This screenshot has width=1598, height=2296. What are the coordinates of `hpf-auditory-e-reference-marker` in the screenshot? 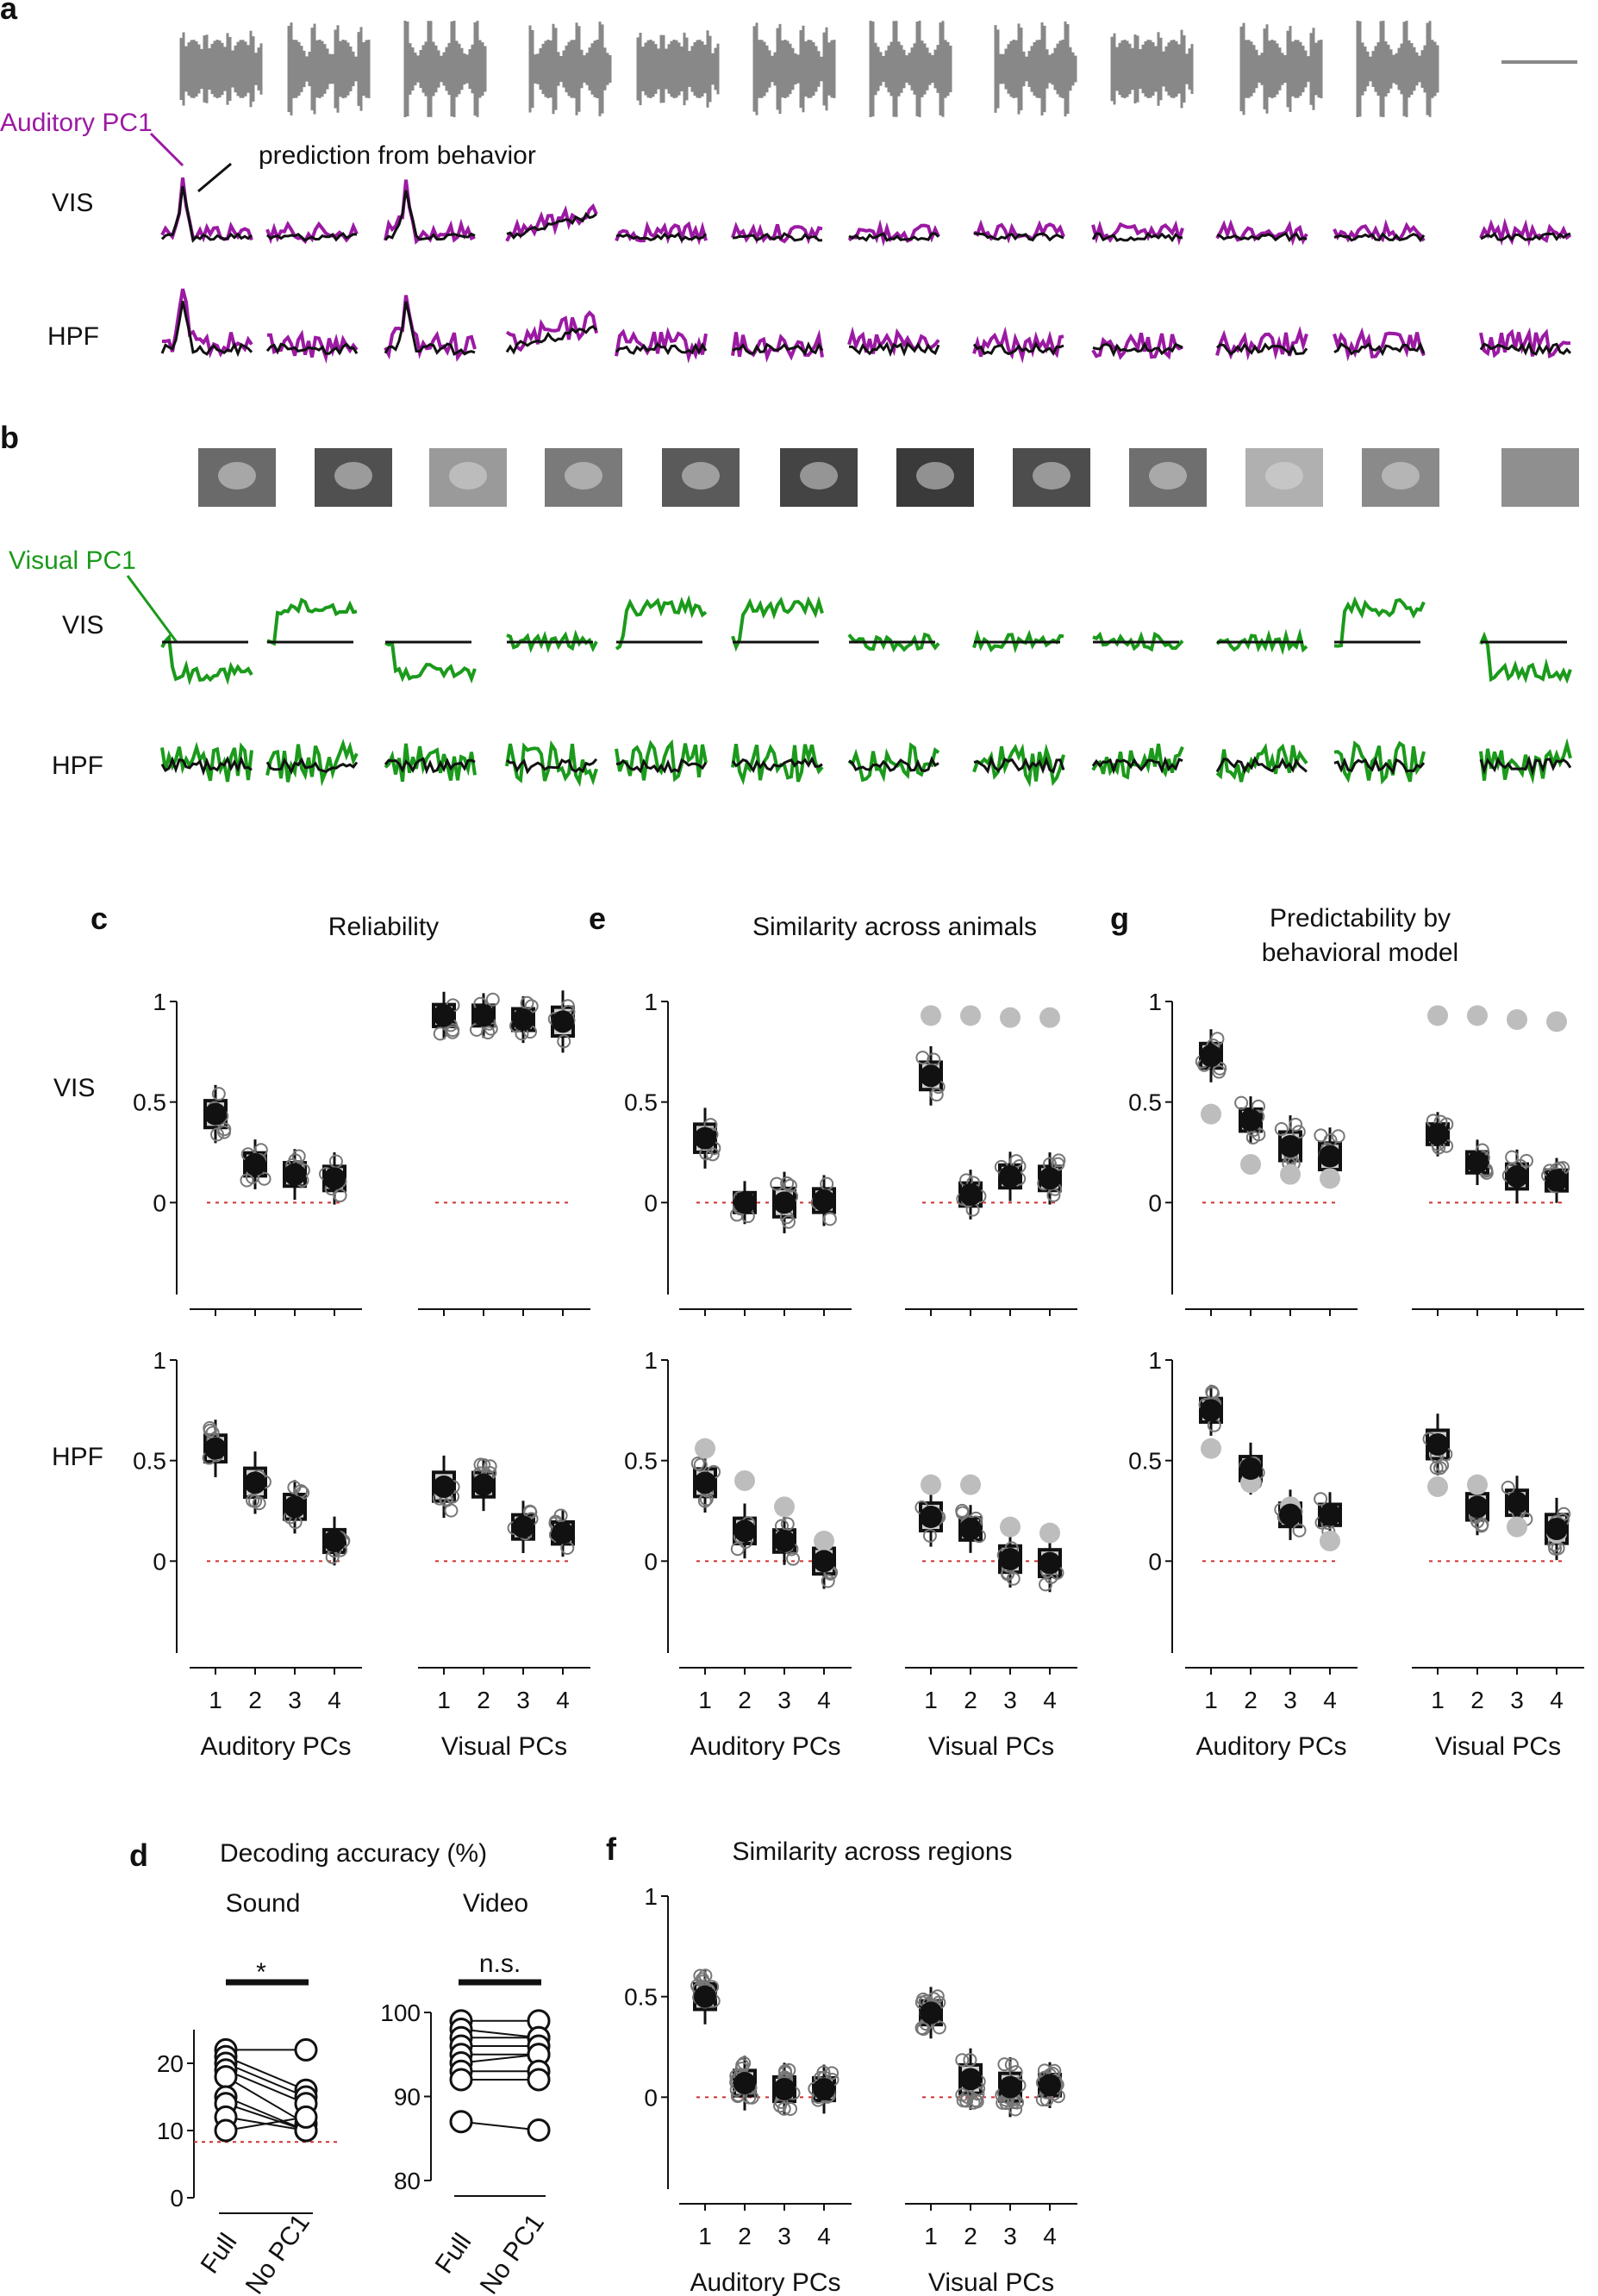 It's located at (824, 1541).